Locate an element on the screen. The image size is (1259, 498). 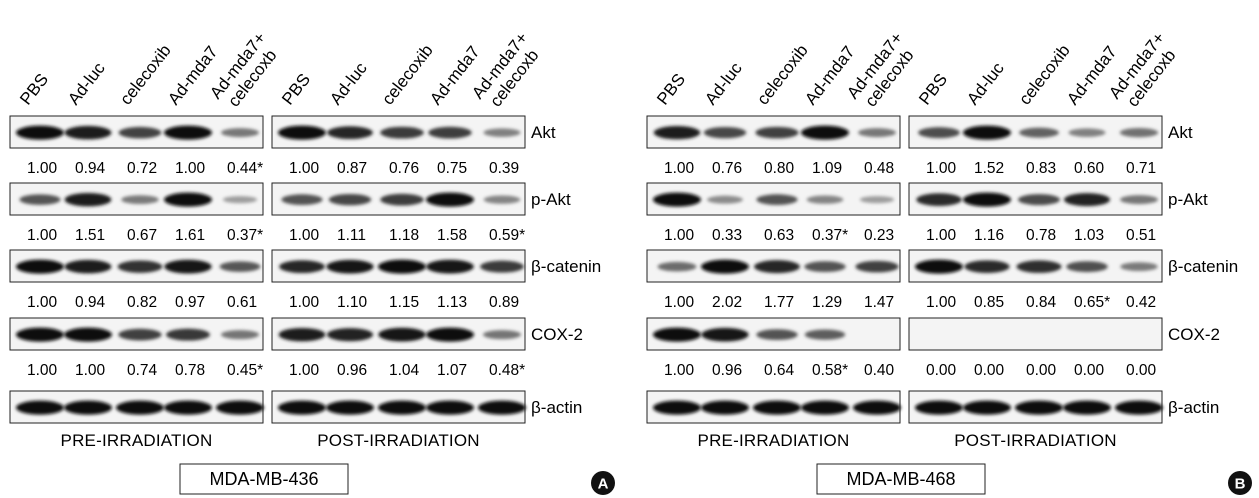
quant-value: 0.51 is located at coordinates (1141, 235).